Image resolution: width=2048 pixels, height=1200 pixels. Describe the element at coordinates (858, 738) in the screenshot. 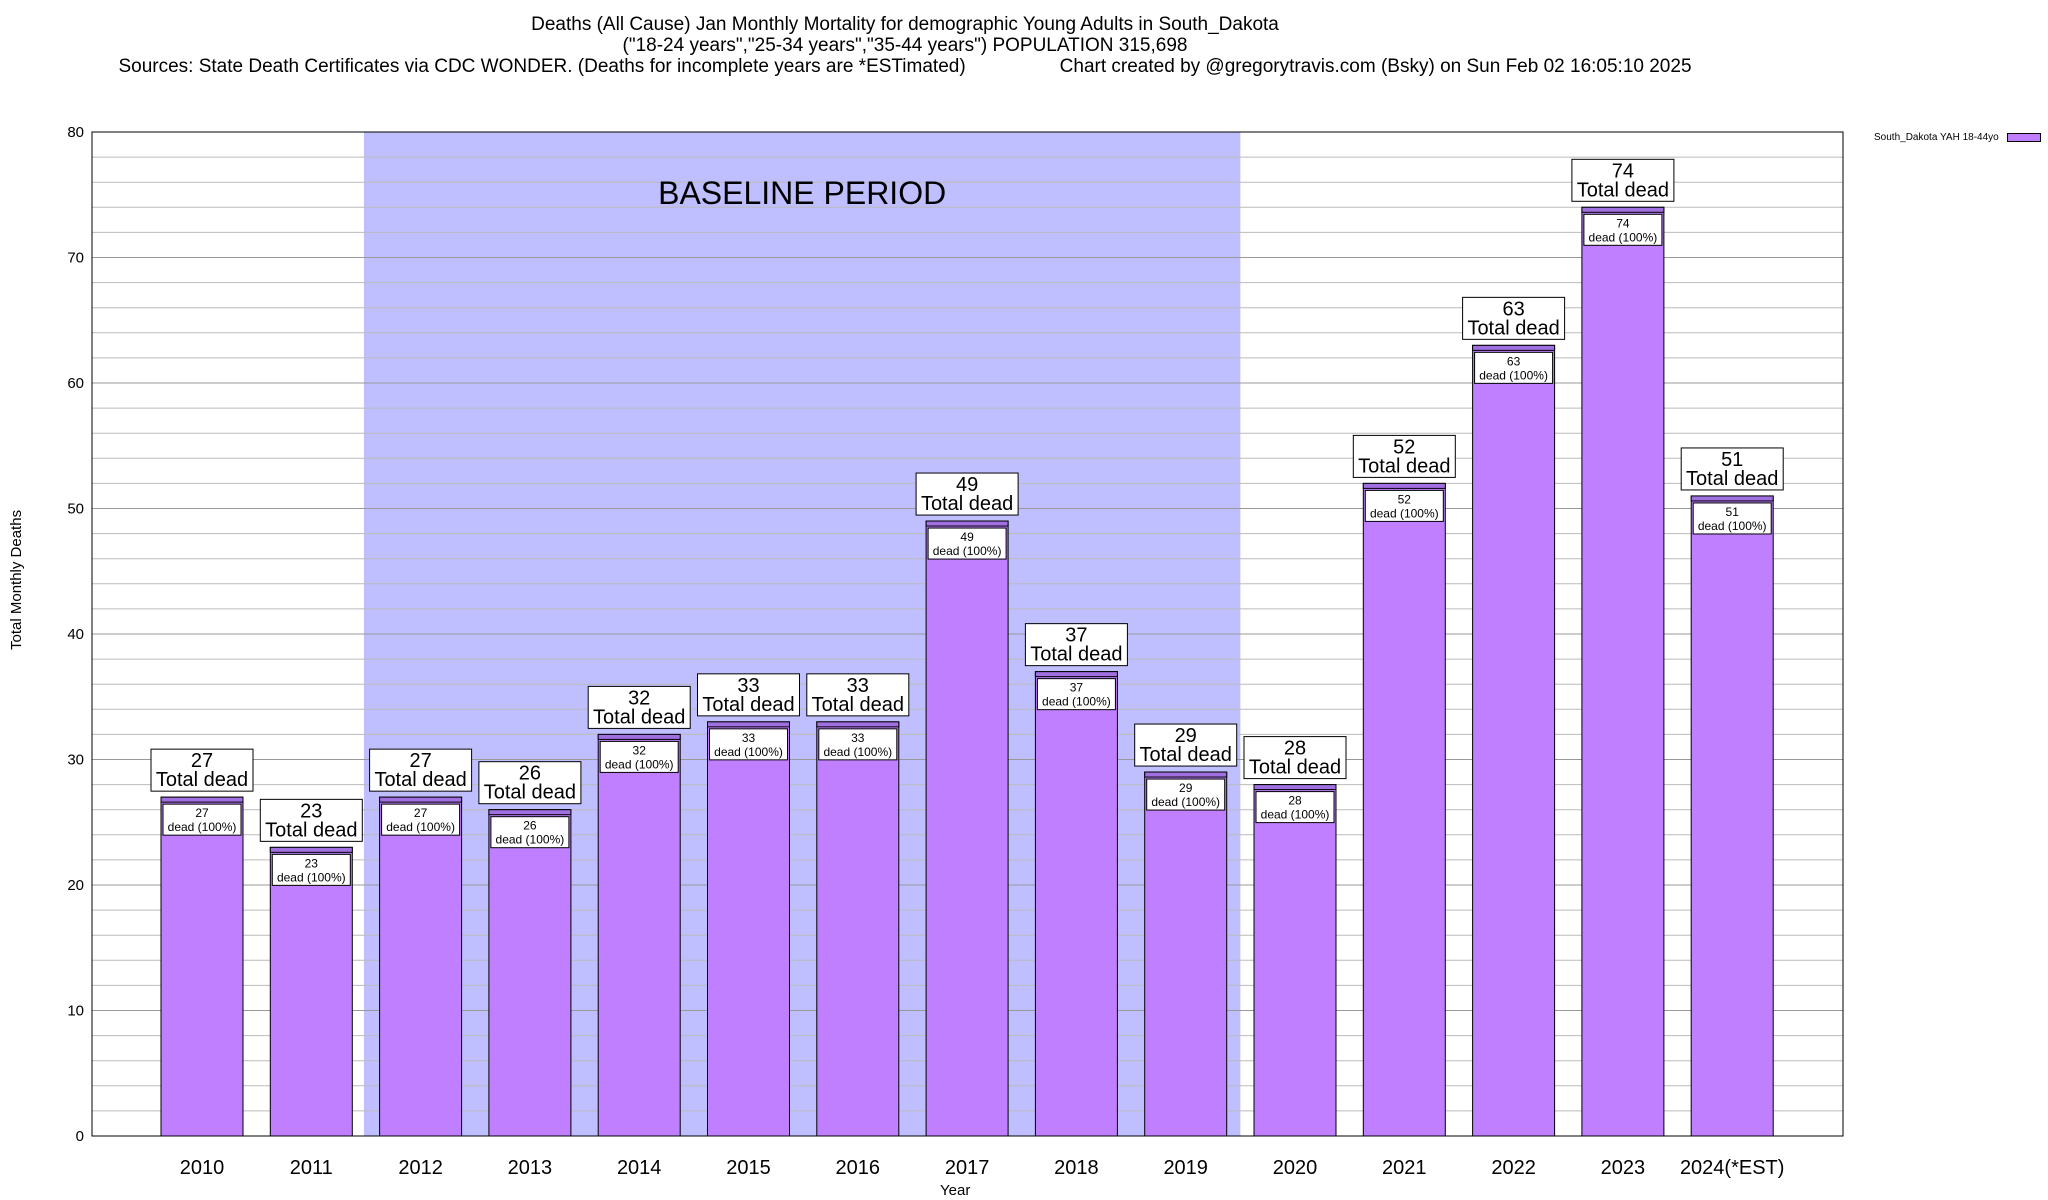

I see `inner-value-label: 33` at that location.